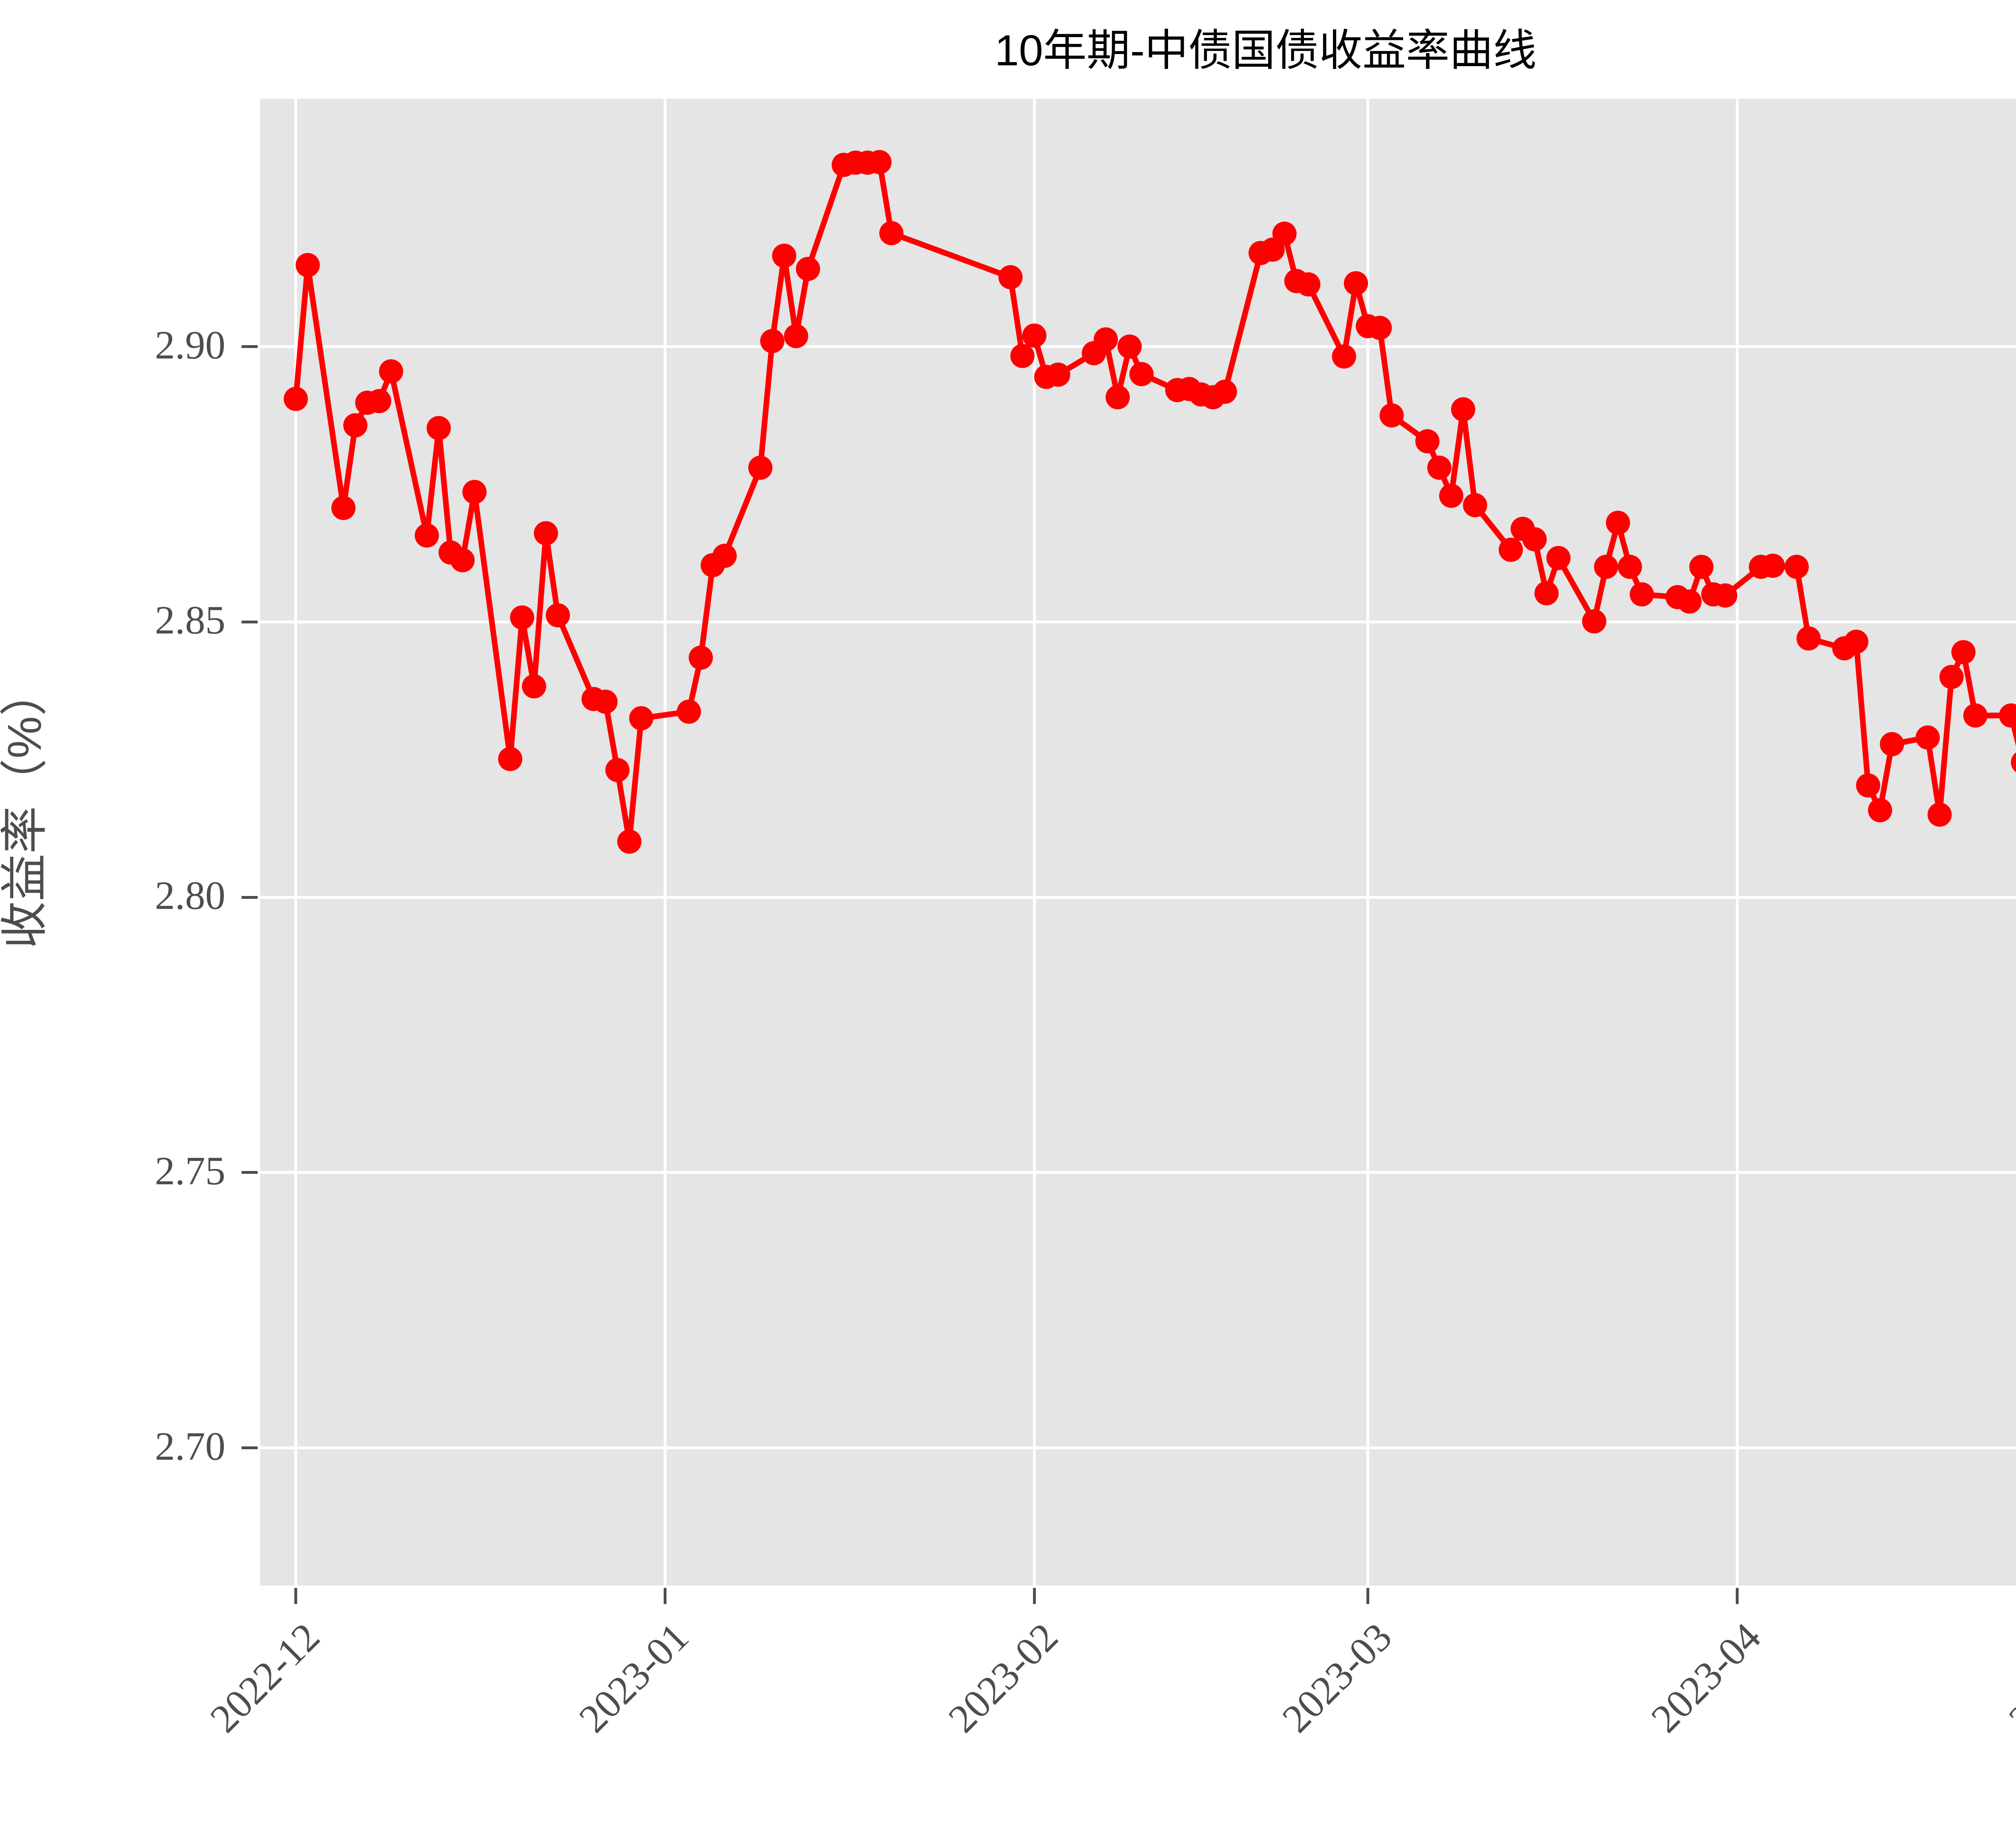 Image resolution: width=2016 pixels, height=1844 pixels. What do you see at coordinates (634, 1677) in the screenshot?
I see `x-axis-tick-label: 2023-01` at bounding box center [634, 1677].